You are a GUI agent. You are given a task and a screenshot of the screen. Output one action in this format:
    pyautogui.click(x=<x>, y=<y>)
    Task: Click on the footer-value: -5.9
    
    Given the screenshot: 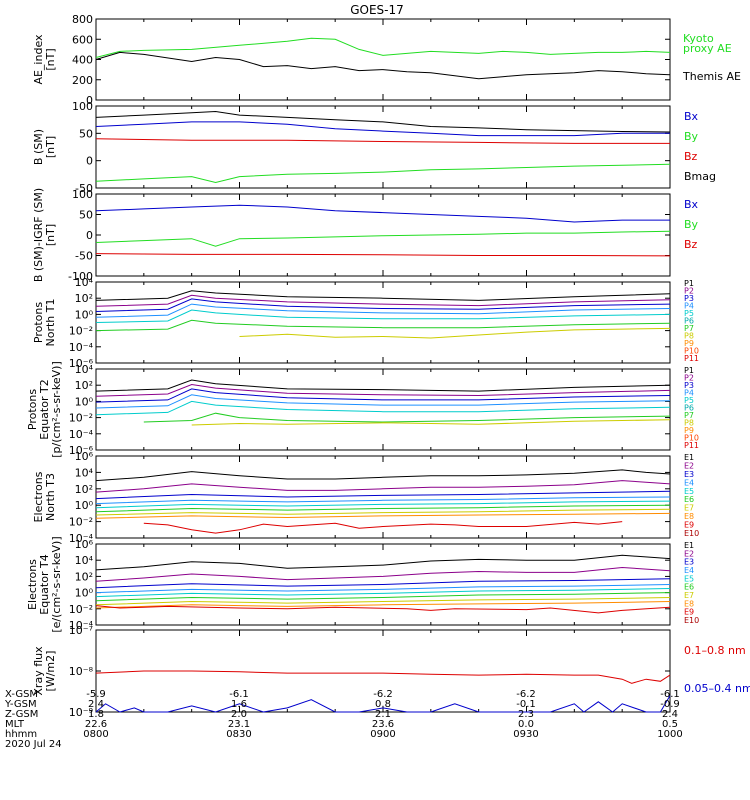 What is the action you would take?
    pyautogui.click(x=96, y=694)
    